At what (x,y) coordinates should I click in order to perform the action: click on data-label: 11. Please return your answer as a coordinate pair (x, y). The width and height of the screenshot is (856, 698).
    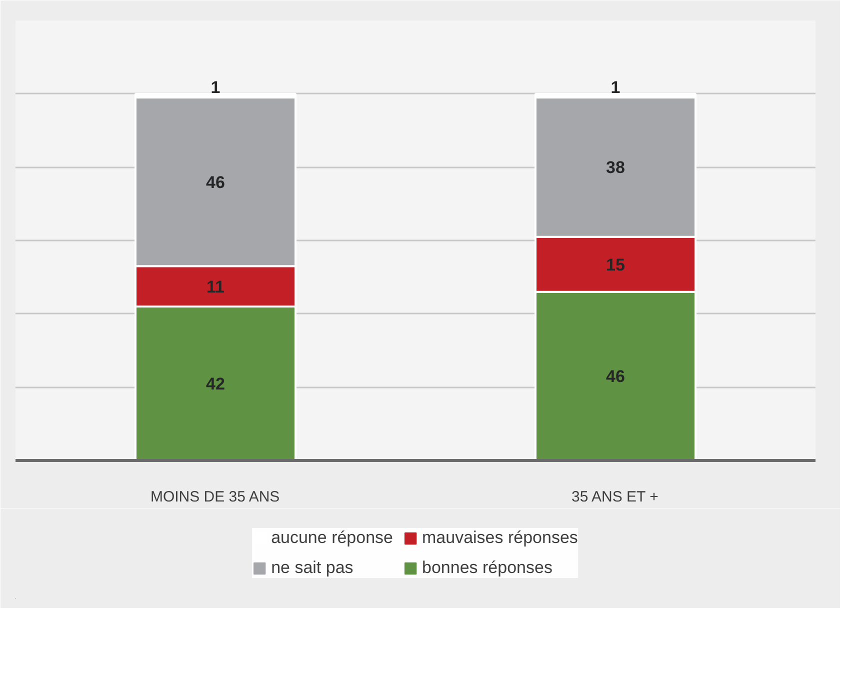
    Looking at the image, I should click on (215, 286).